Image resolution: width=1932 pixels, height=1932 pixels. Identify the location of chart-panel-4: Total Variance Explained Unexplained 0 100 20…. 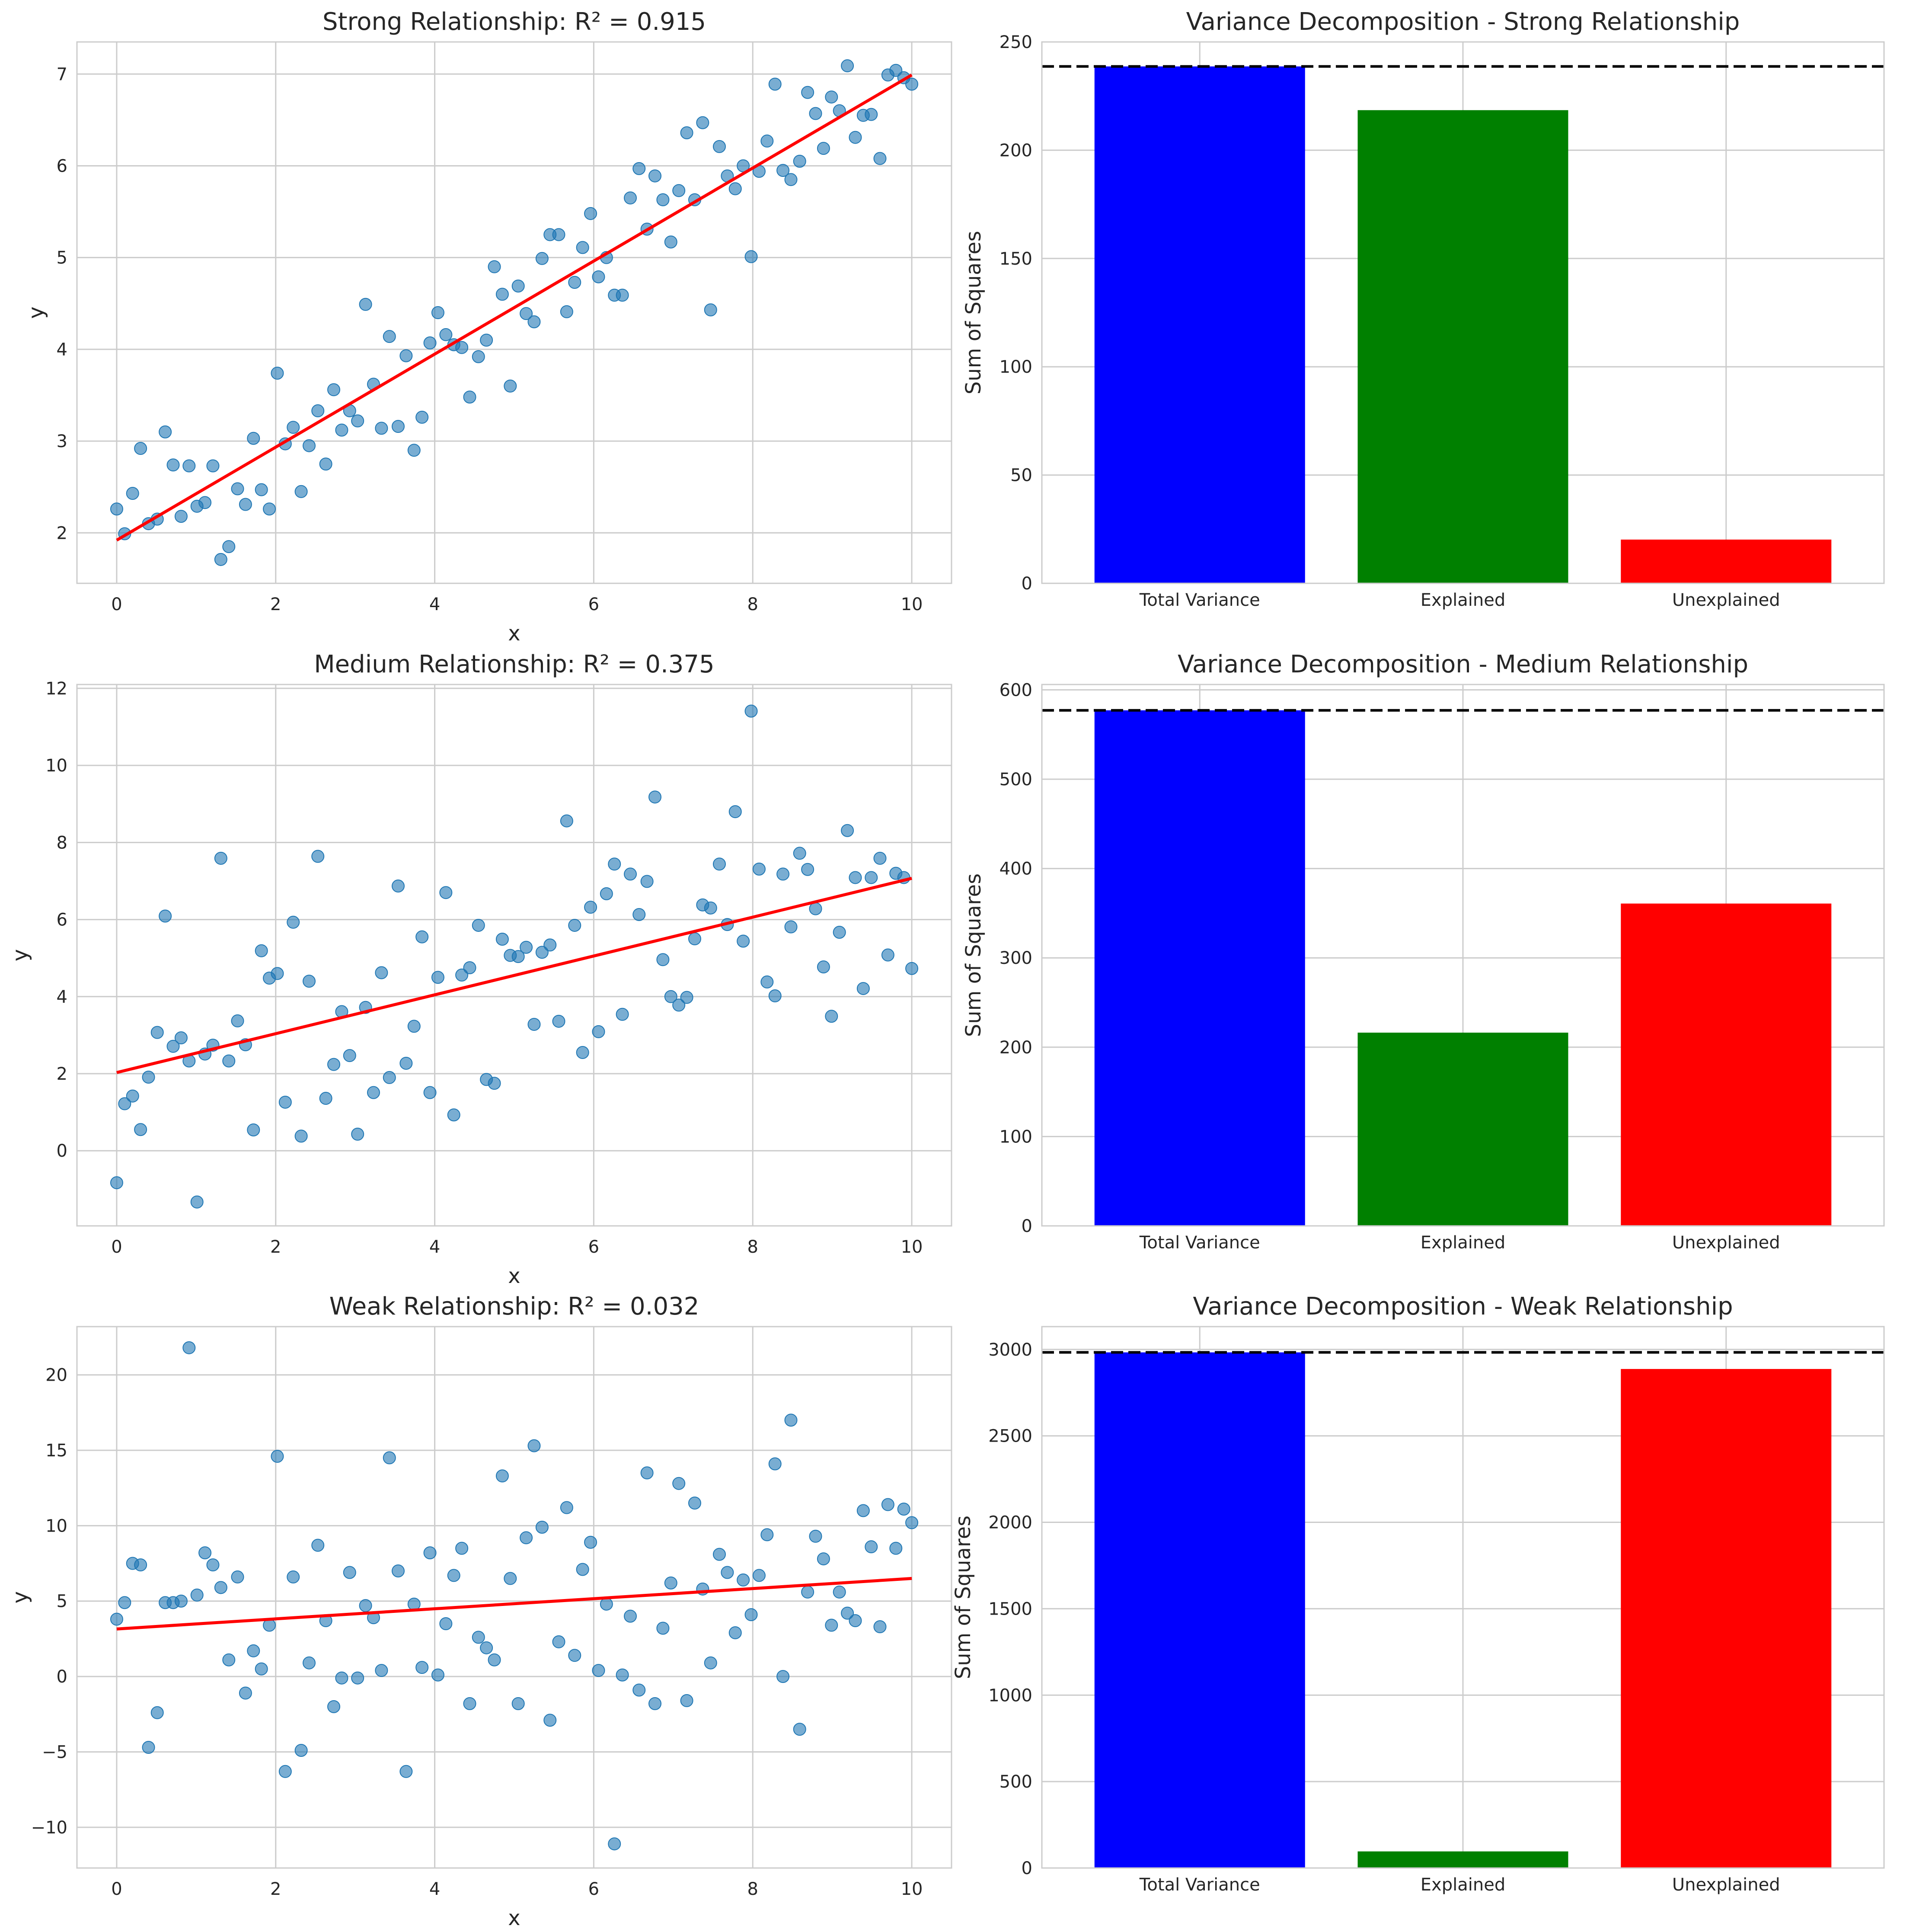
(1423, 951).